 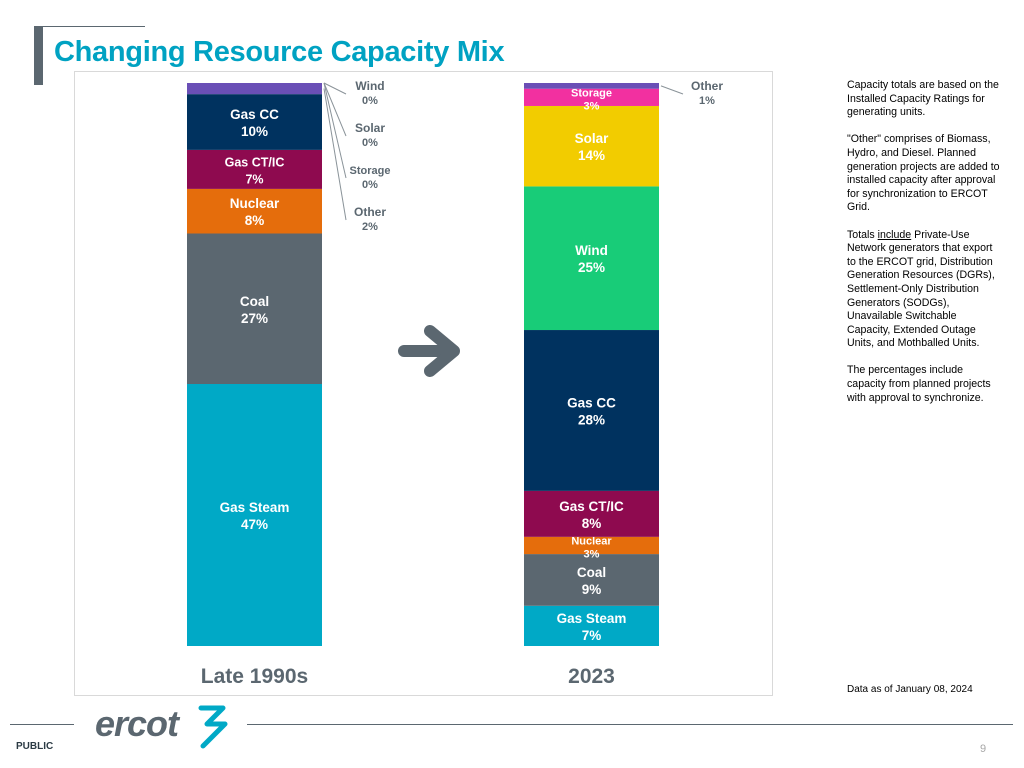 What do you see at coordinates (983, 749) in the screenshot?
I see `page-number: 9` at bounding box center [983, 749].